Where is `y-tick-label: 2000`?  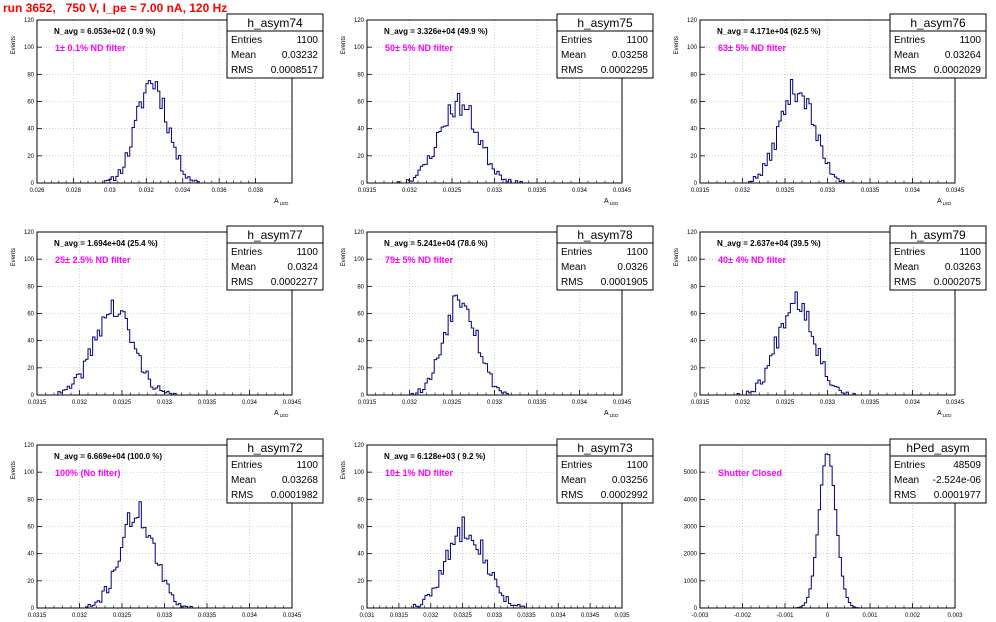
y-tick-label: 2000 is located at coordinates (691, 555).